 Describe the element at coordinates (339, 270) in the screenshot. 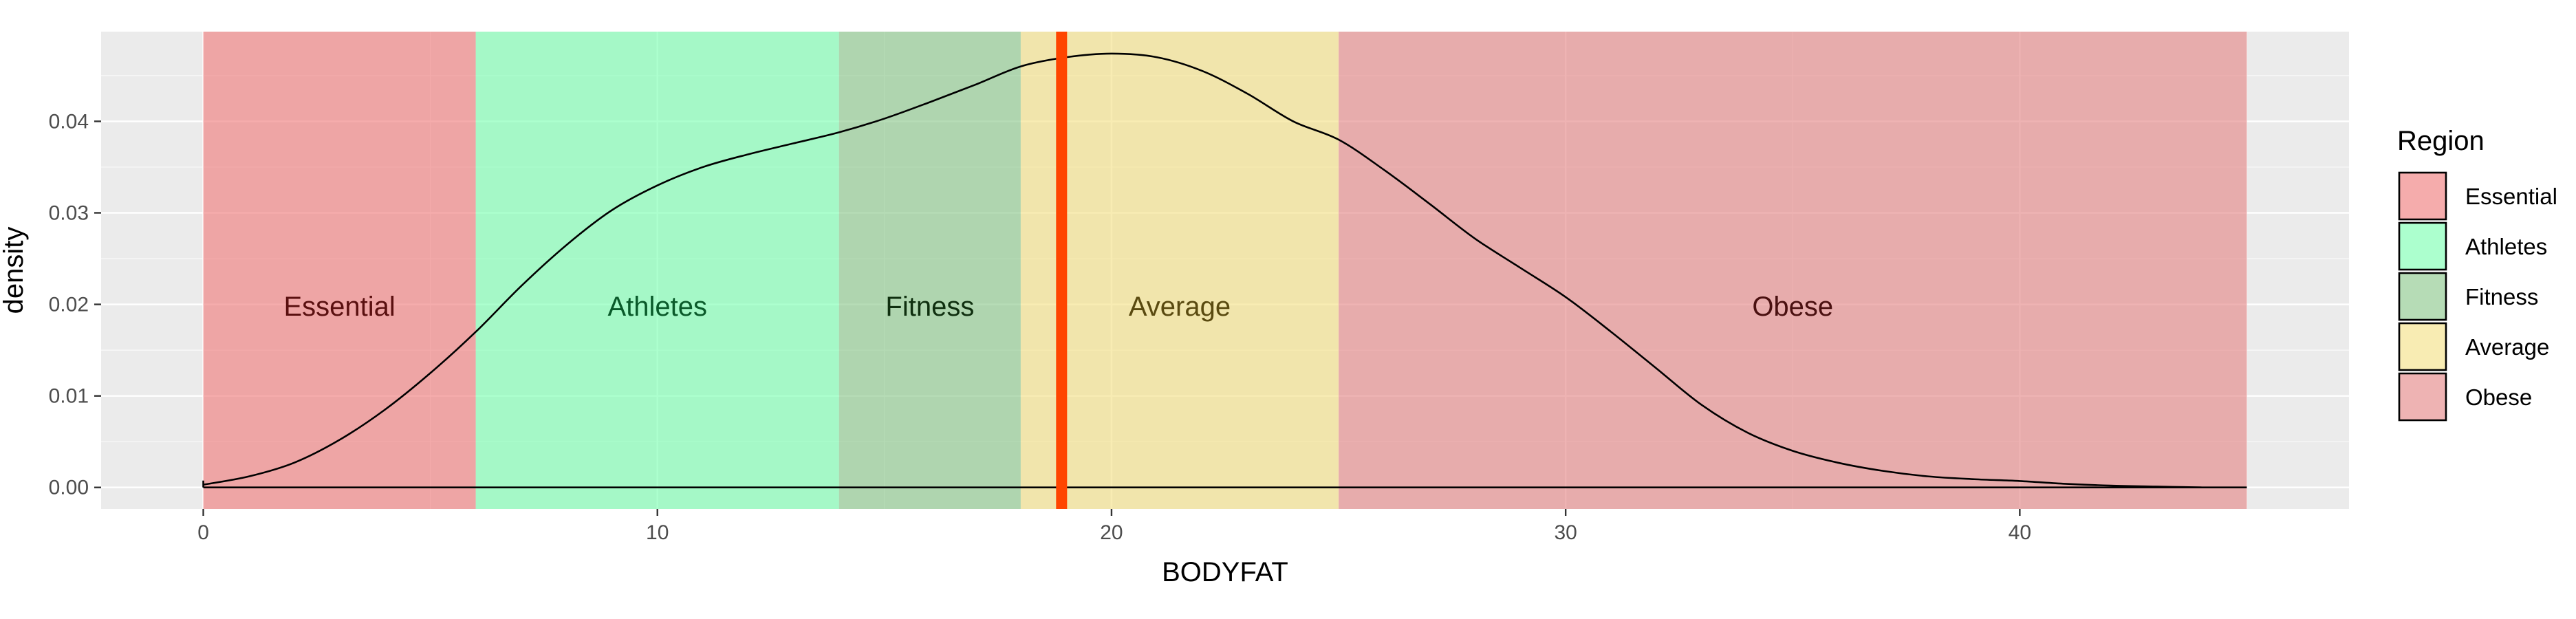

I see `region-band-essential` at that location.